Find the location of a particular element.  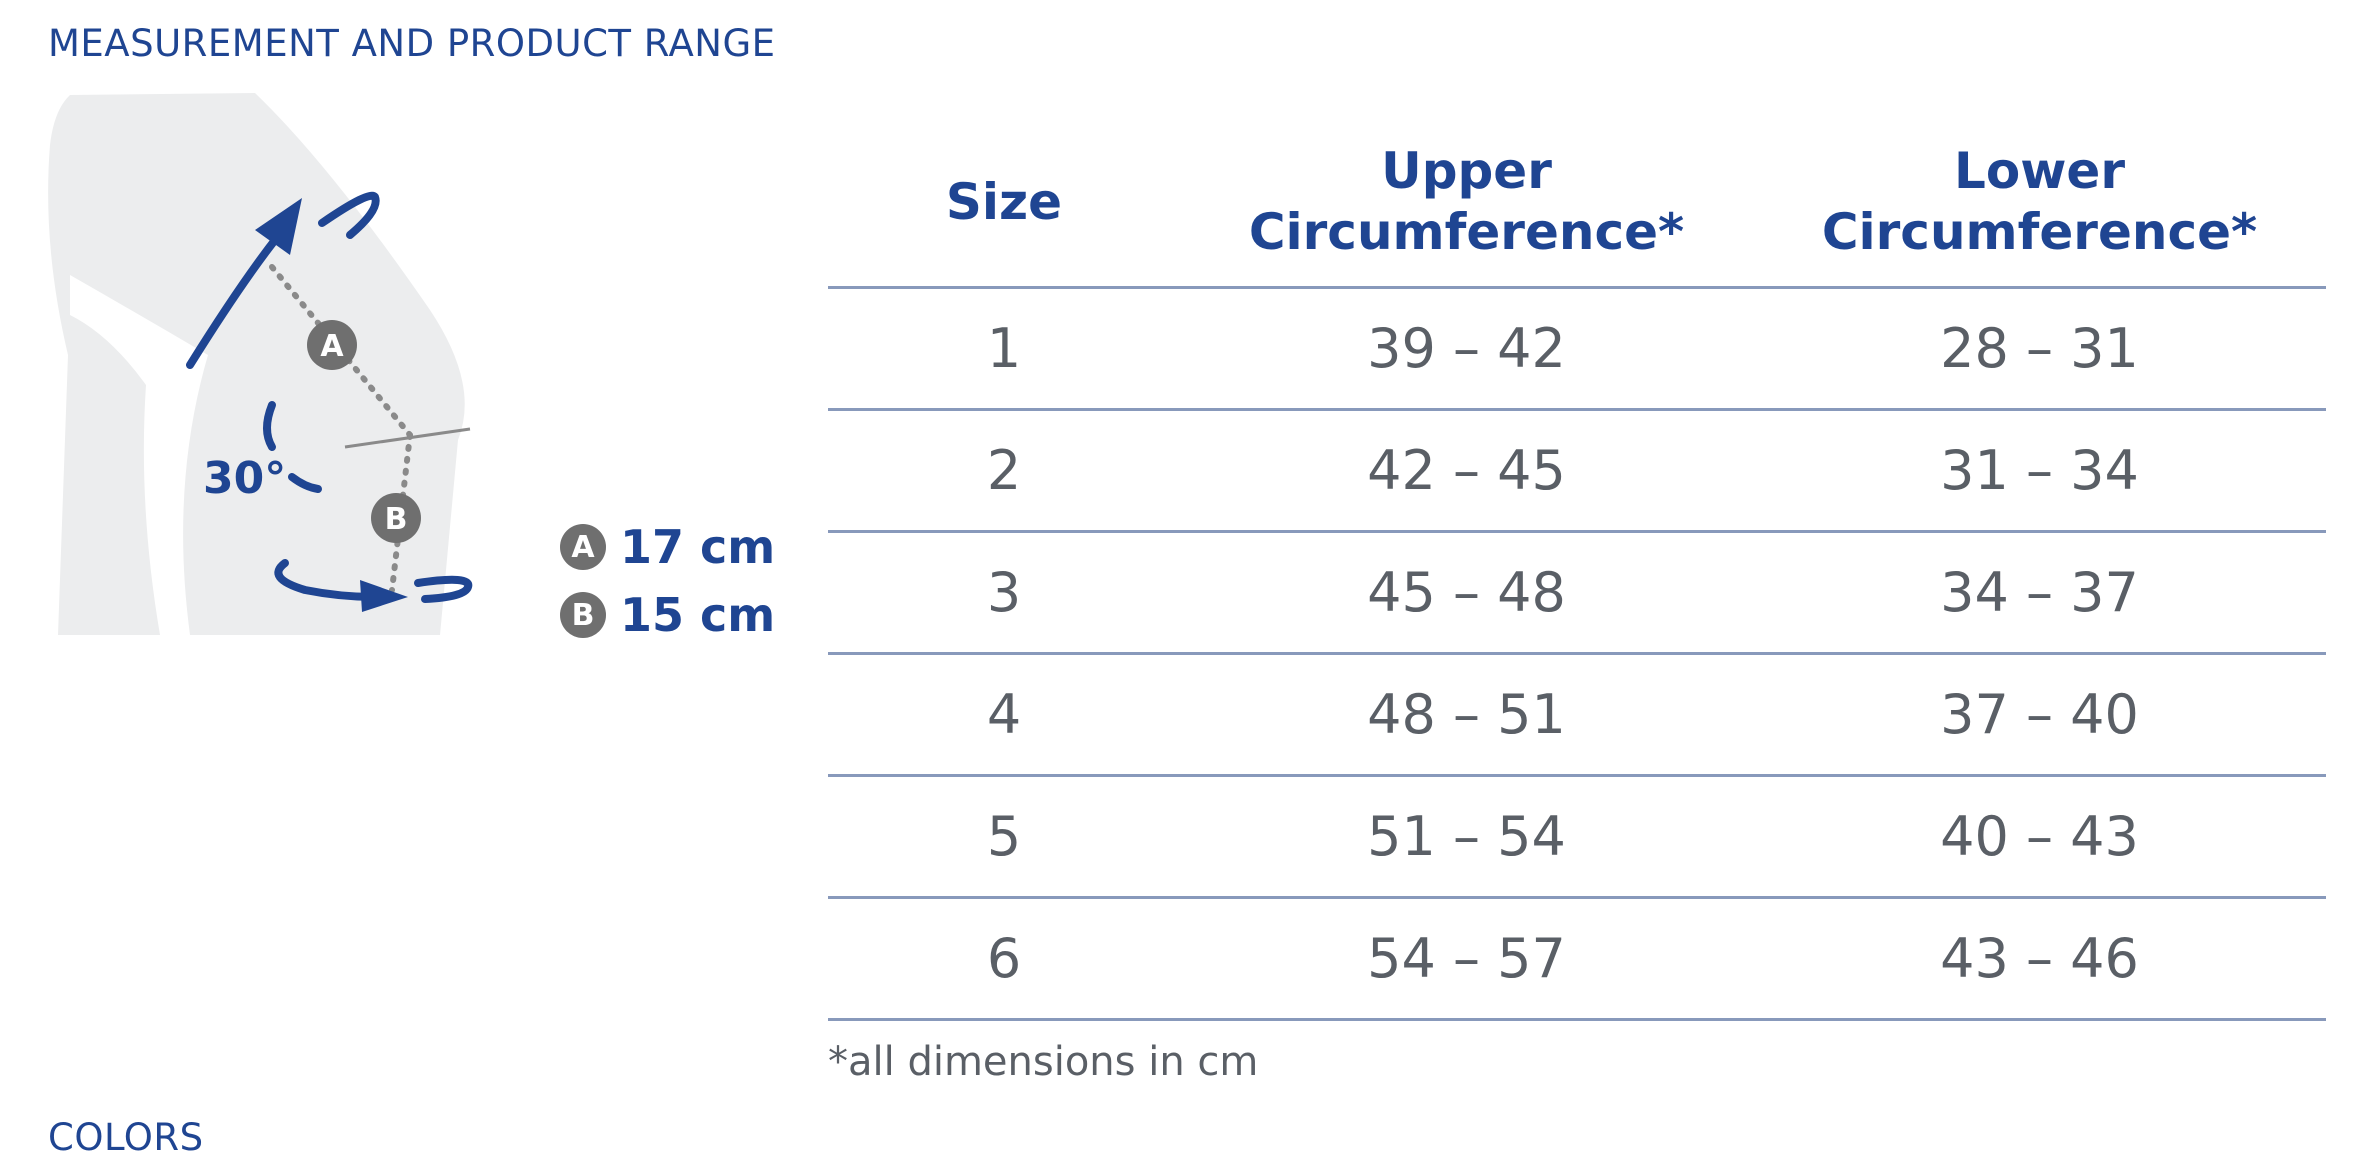

lower-ring-back is located at coordinates (443, 589).